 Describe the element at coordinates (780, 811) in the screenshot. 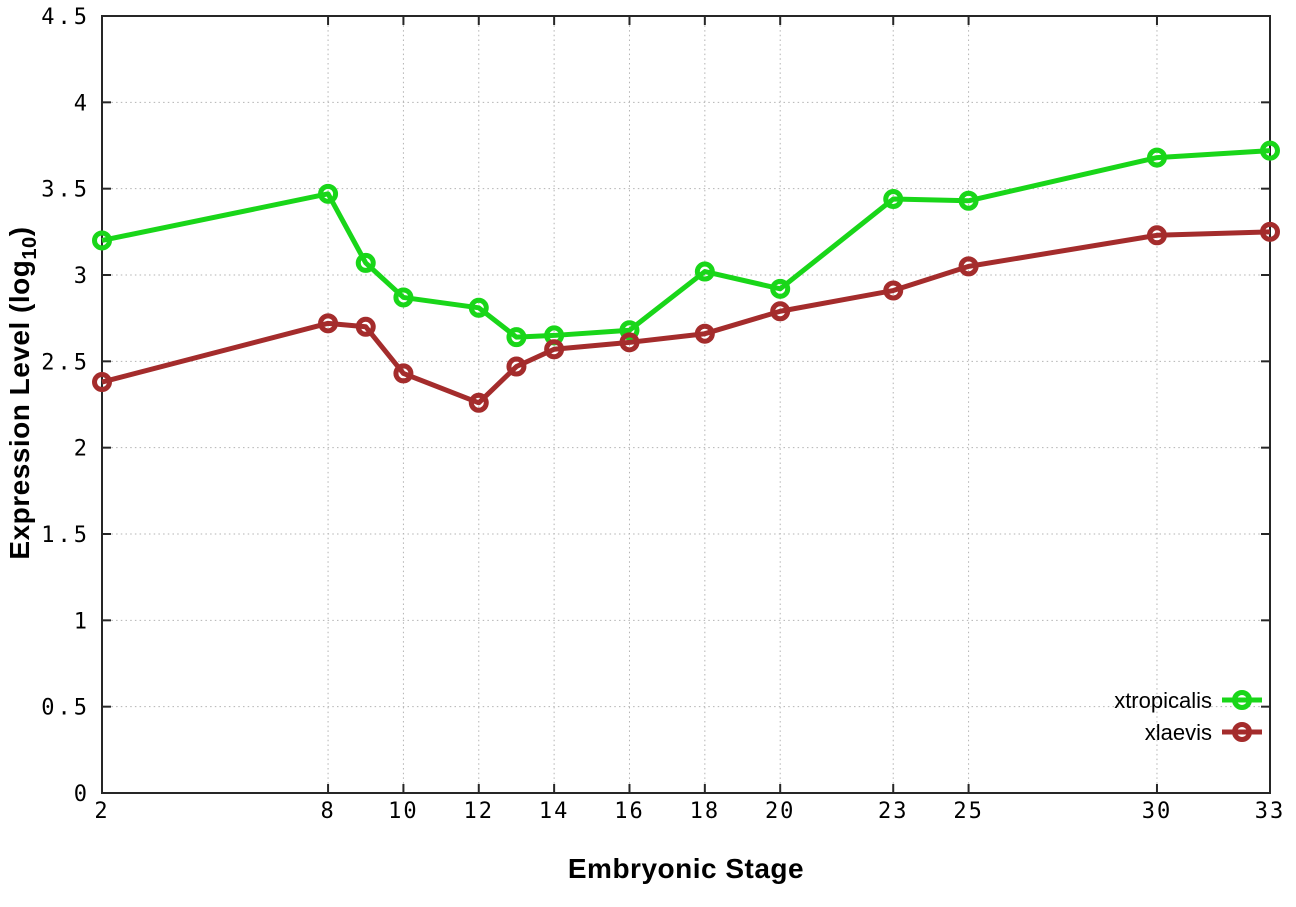

I see `x-tick-label: 20` at that location.